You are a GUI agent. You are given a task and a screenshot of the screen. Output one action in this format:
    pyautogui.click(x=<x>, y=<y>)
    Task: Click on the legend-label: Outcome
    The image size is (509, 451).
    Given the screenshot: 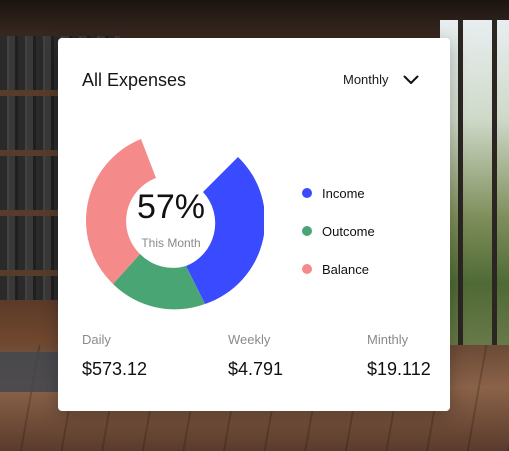 What is the action you would take?
    pyautogui.click(x=348, y=231)
    